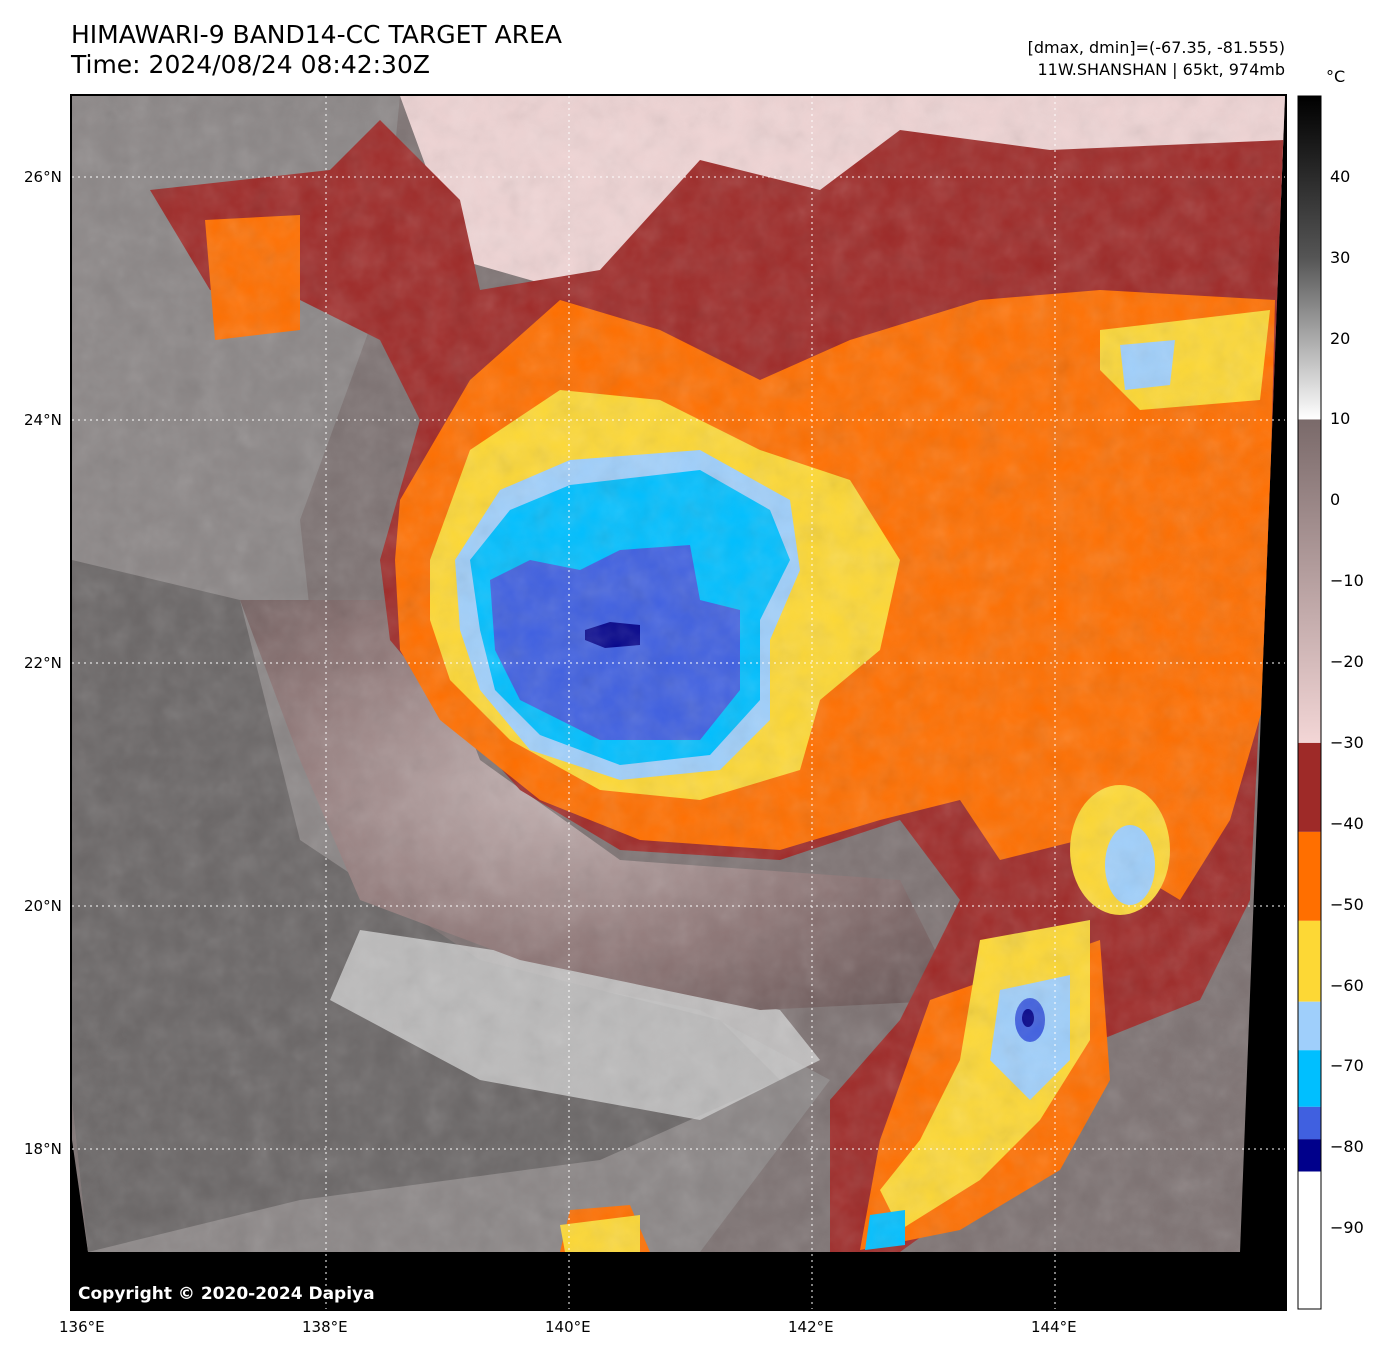 The width and height of the screenshot is (1390, 1359). Describe the element at coordinates (317, 34) in the screenshot. I see `title-line-1: HIMAWARI-9 BAND14-CC TARGET AREA` at that location.